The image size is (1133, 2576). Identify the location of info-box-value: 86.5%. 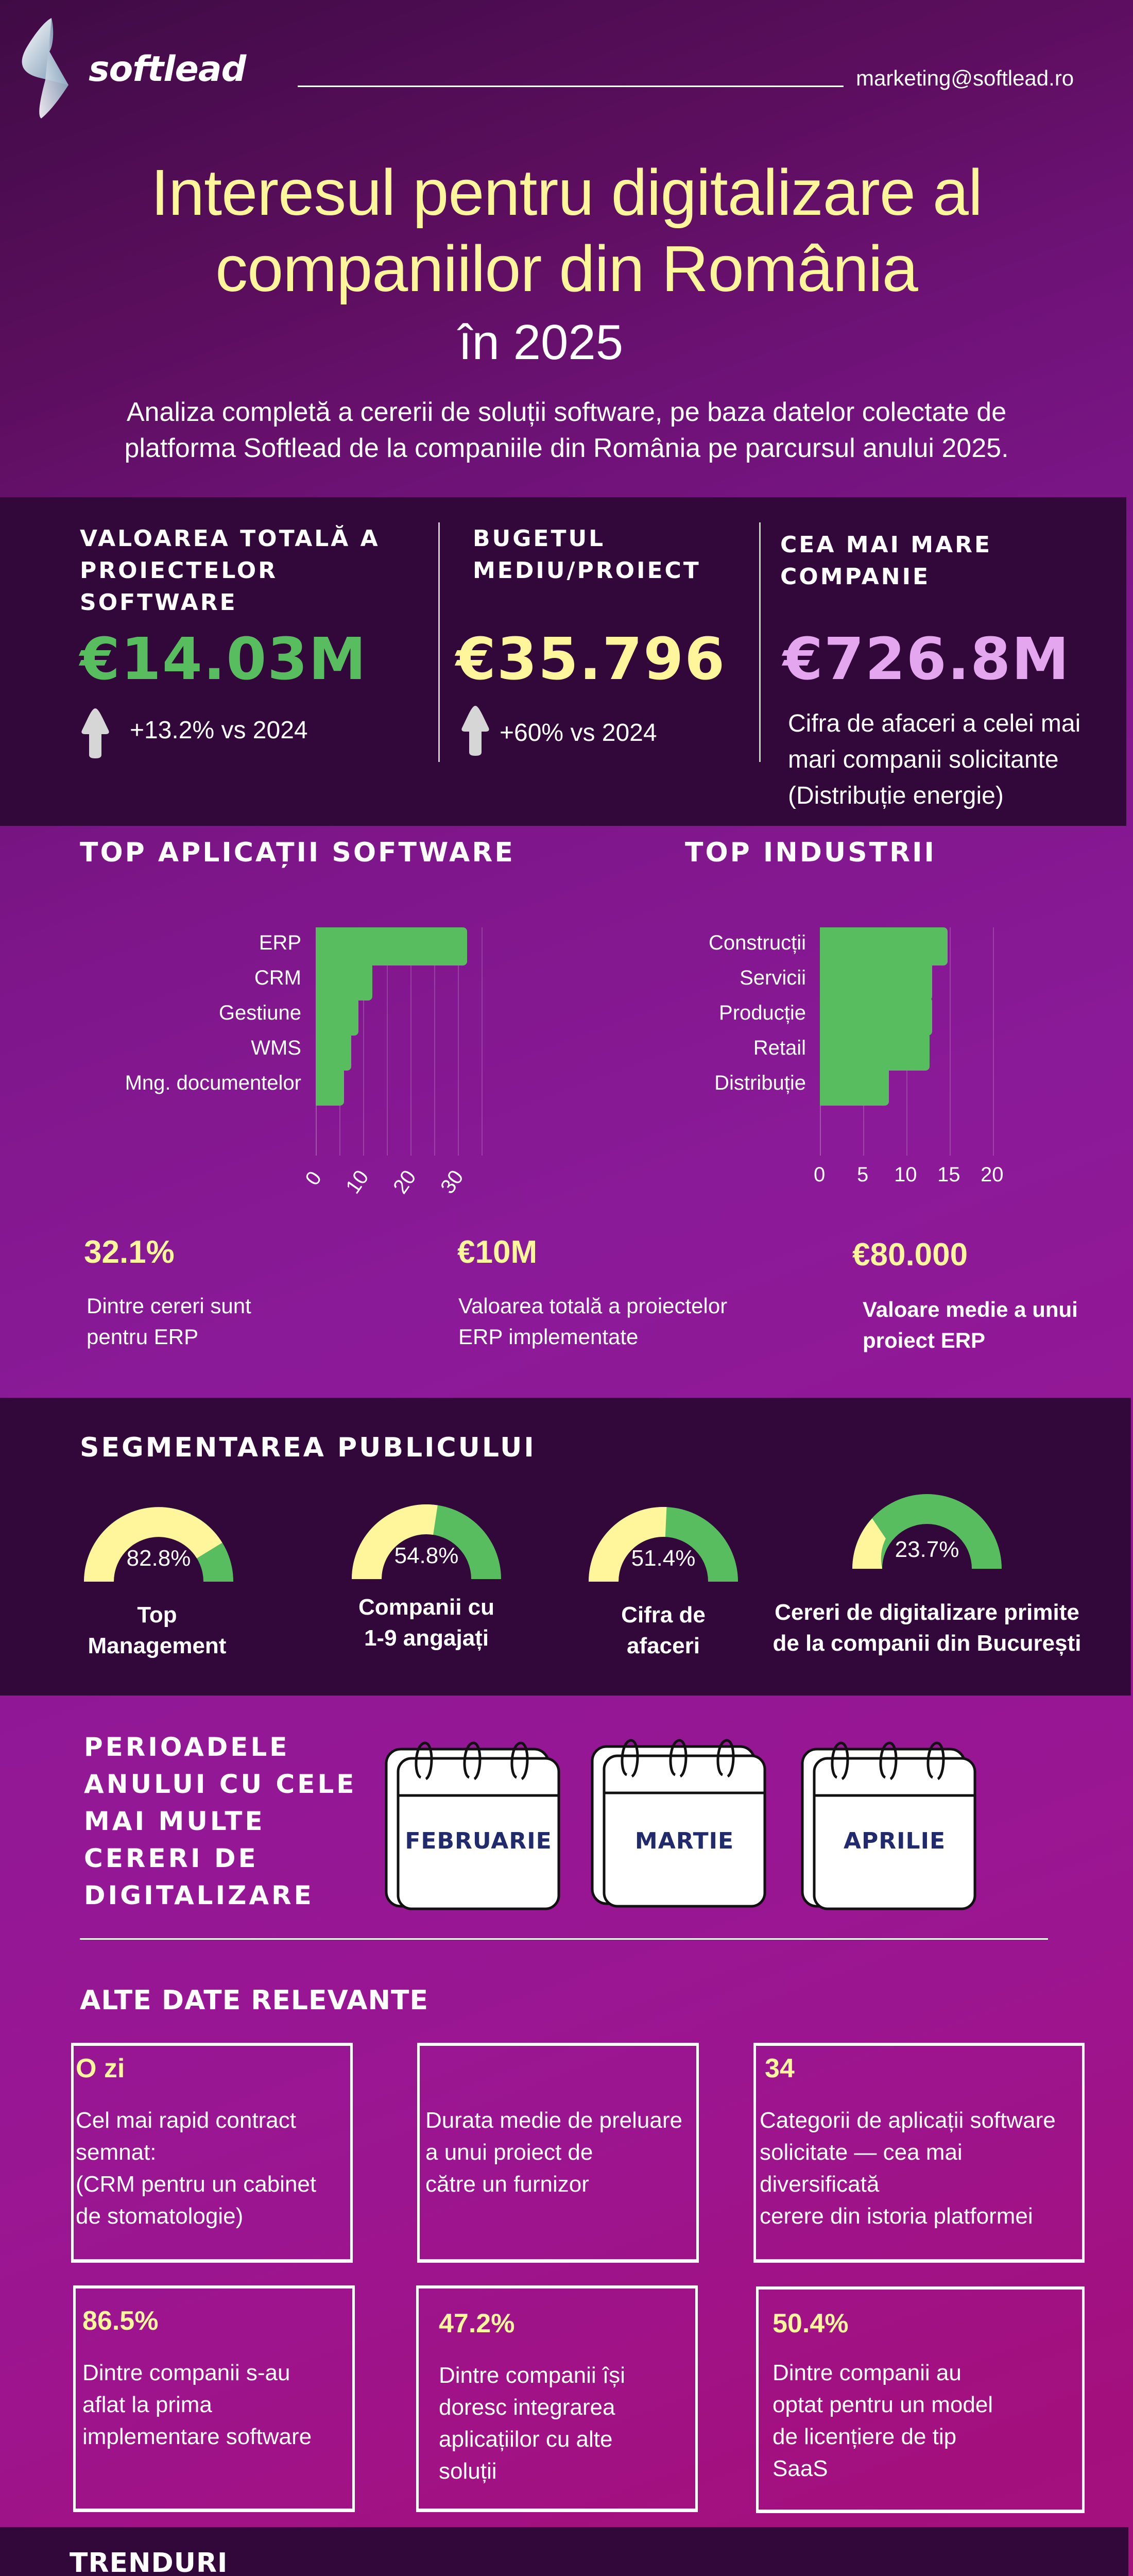
(121, 2321).